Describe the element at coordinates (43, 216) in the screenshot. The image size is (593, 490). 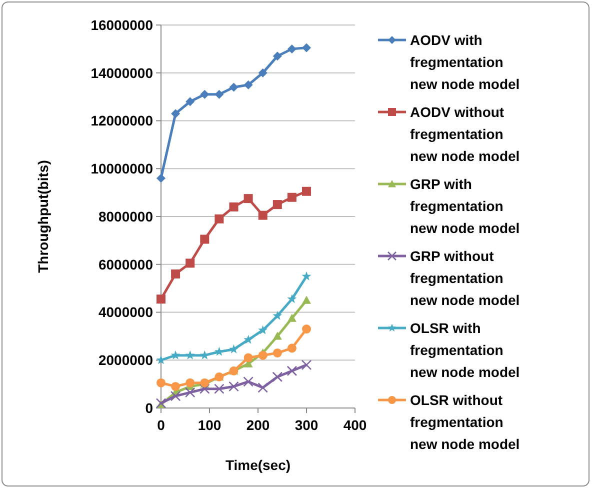
I see `y-axis-title: Throughput(bits)` at that location.